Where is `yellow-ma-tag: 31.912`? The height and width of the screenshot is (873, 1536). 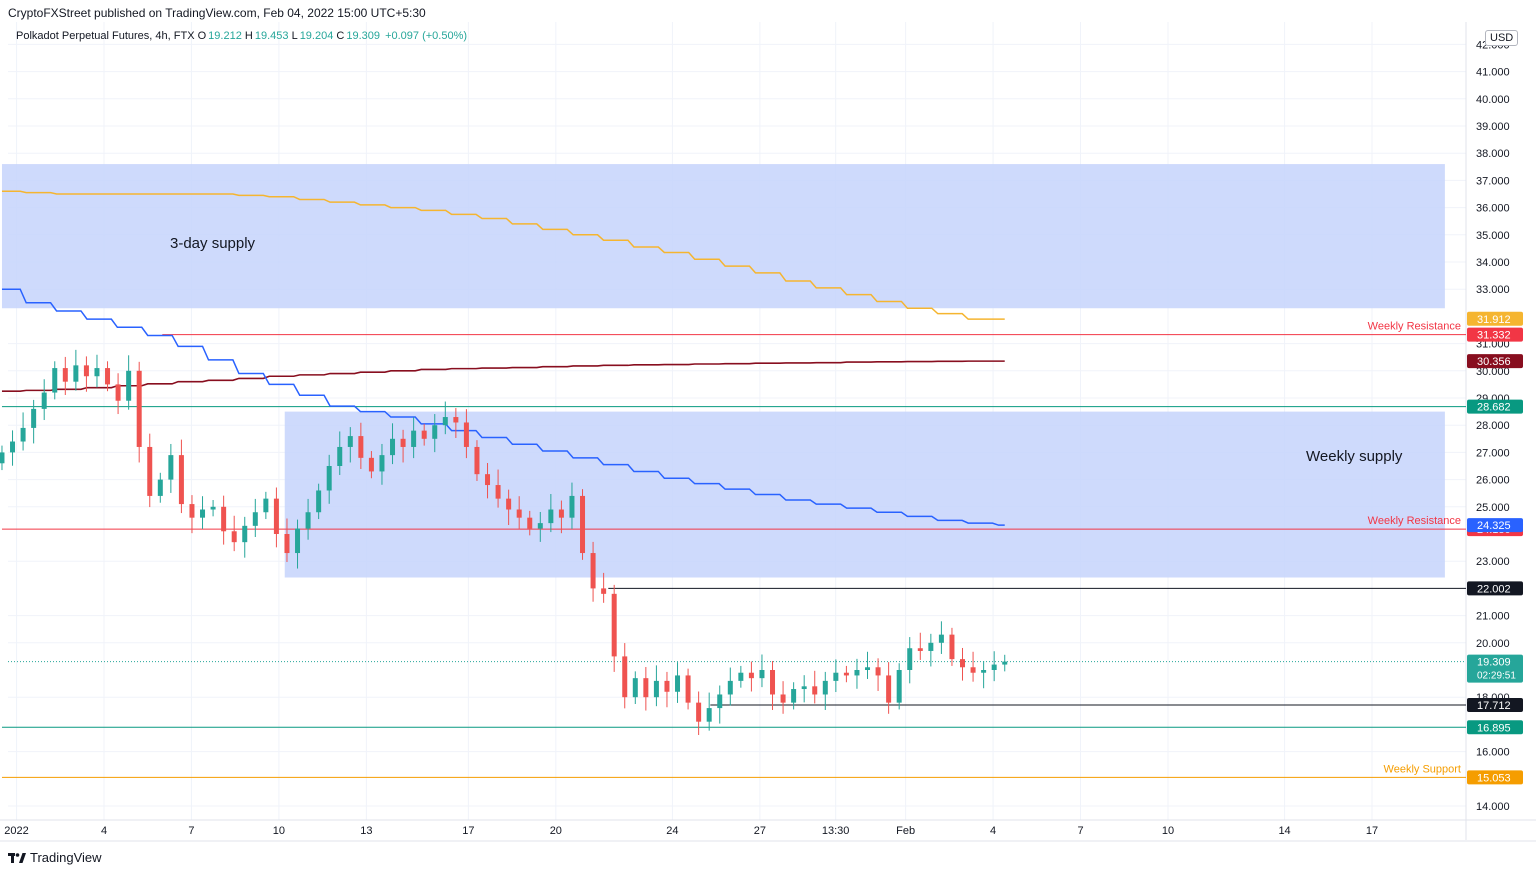 yellow-ma-tag: 31.912 is located at coordinates (1494, 320).